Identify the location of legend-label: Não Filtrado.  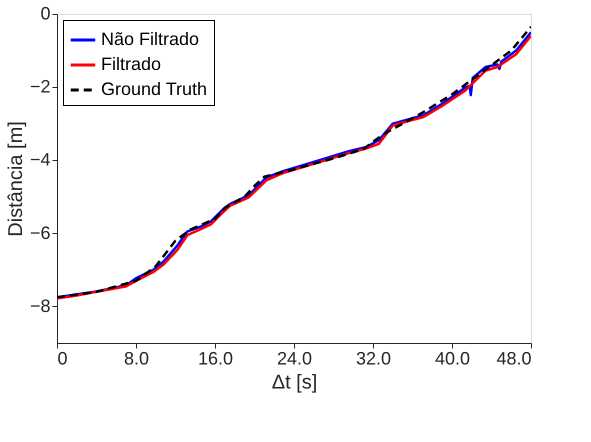
(150, 39).